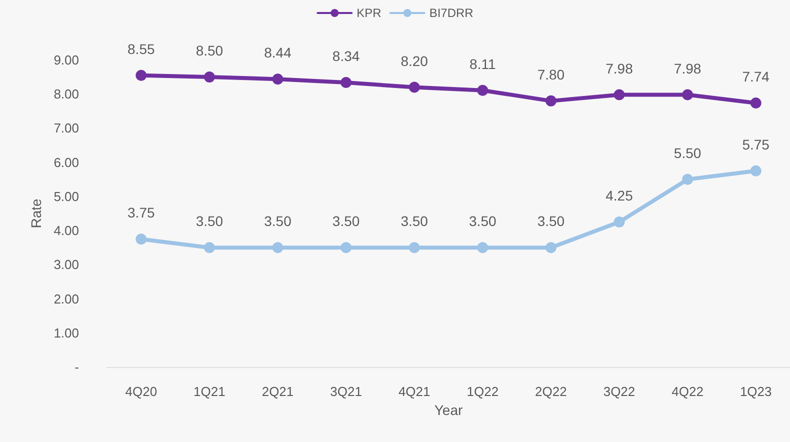 This screenshot has width=790, height=442. I want to click on data-label: 5.50, so click(688, 152).